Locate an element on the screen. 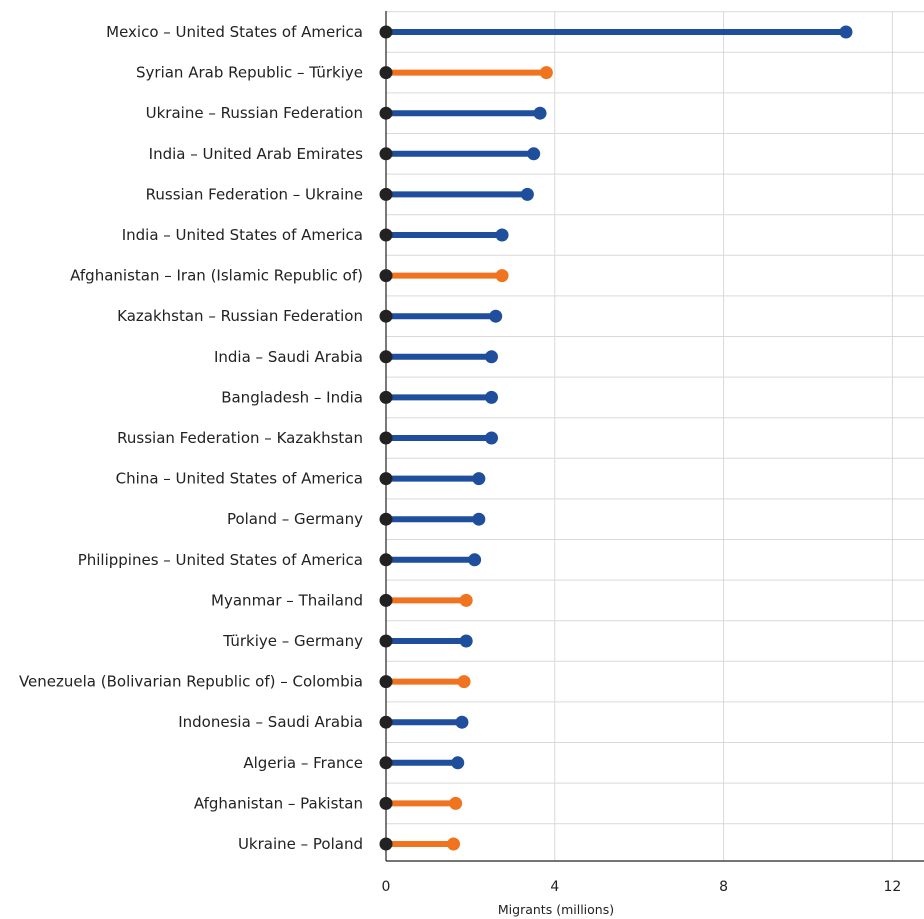 The width and height of the screenshot is (924, 919). category-label: Myanmar – Thailand is located at coordinates (287, 600).